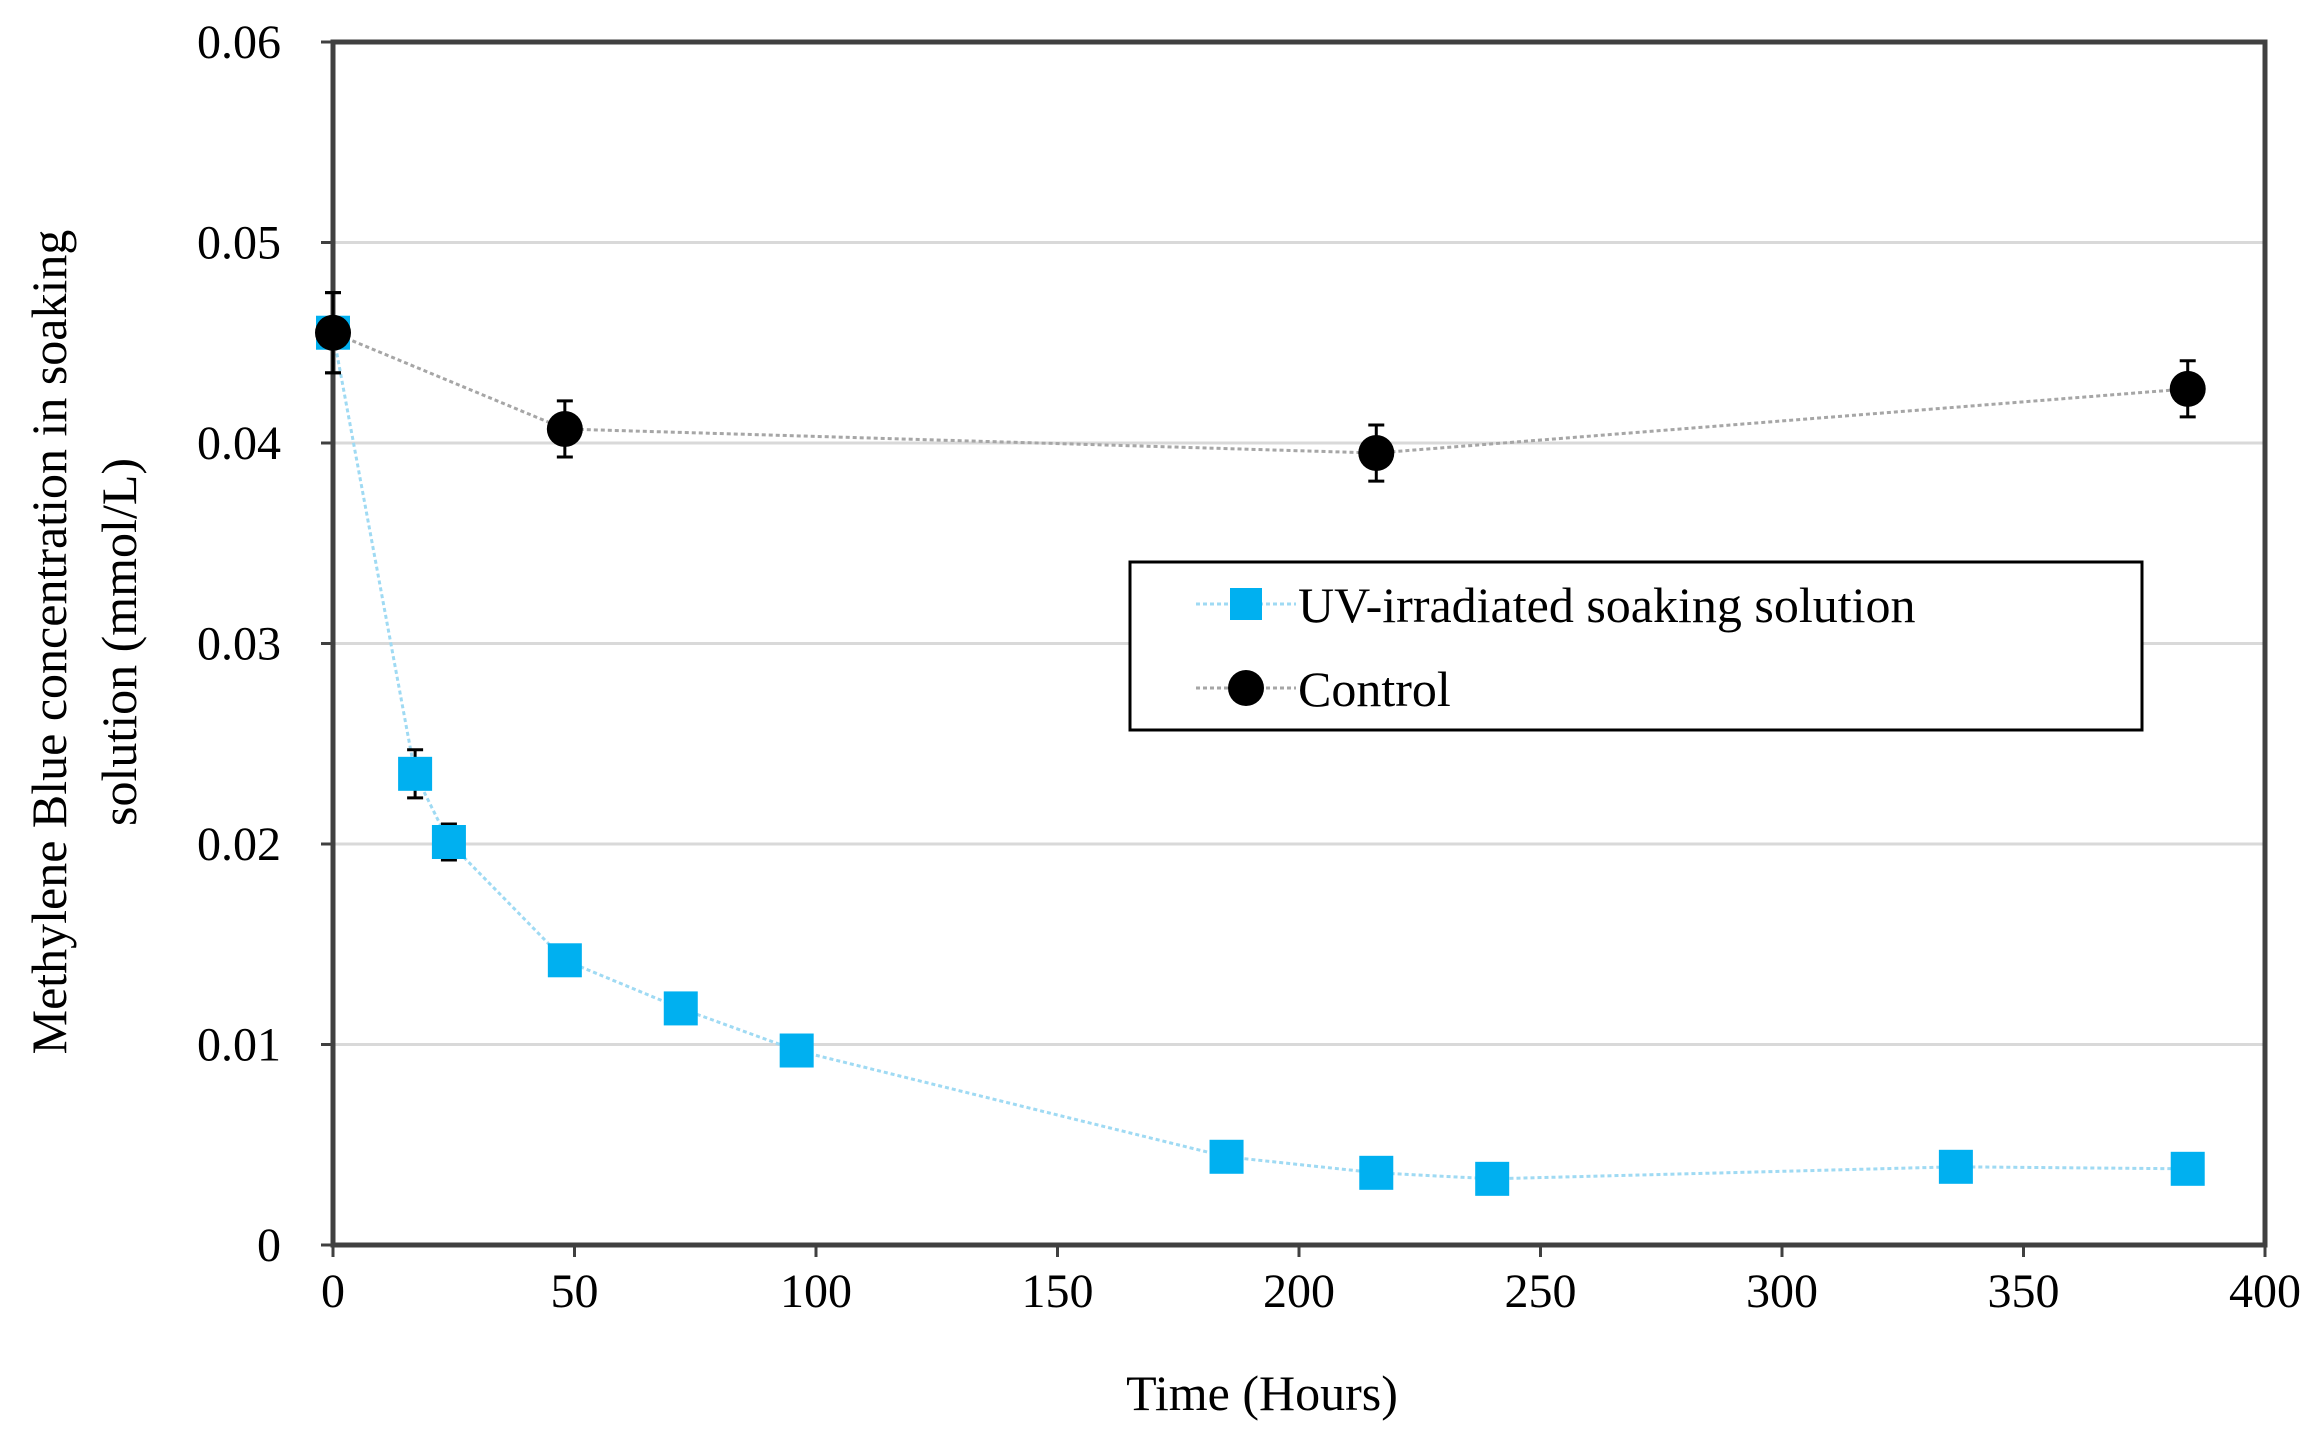 This screenshot has width=2316, height=1440. I want to click on legend-control-marker, so click(1246, 688).